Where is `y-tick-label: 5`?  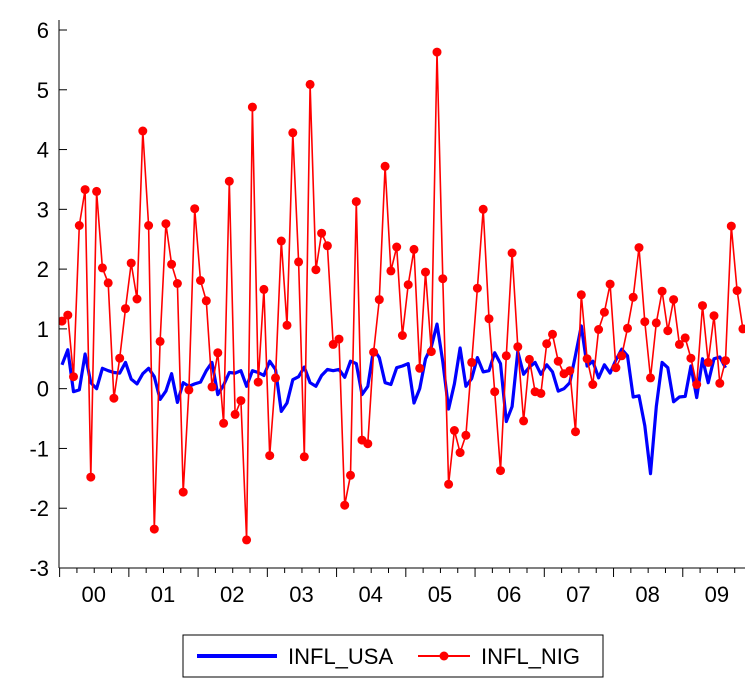
y-tick-label: 5 is located at coordinates (43, 90).